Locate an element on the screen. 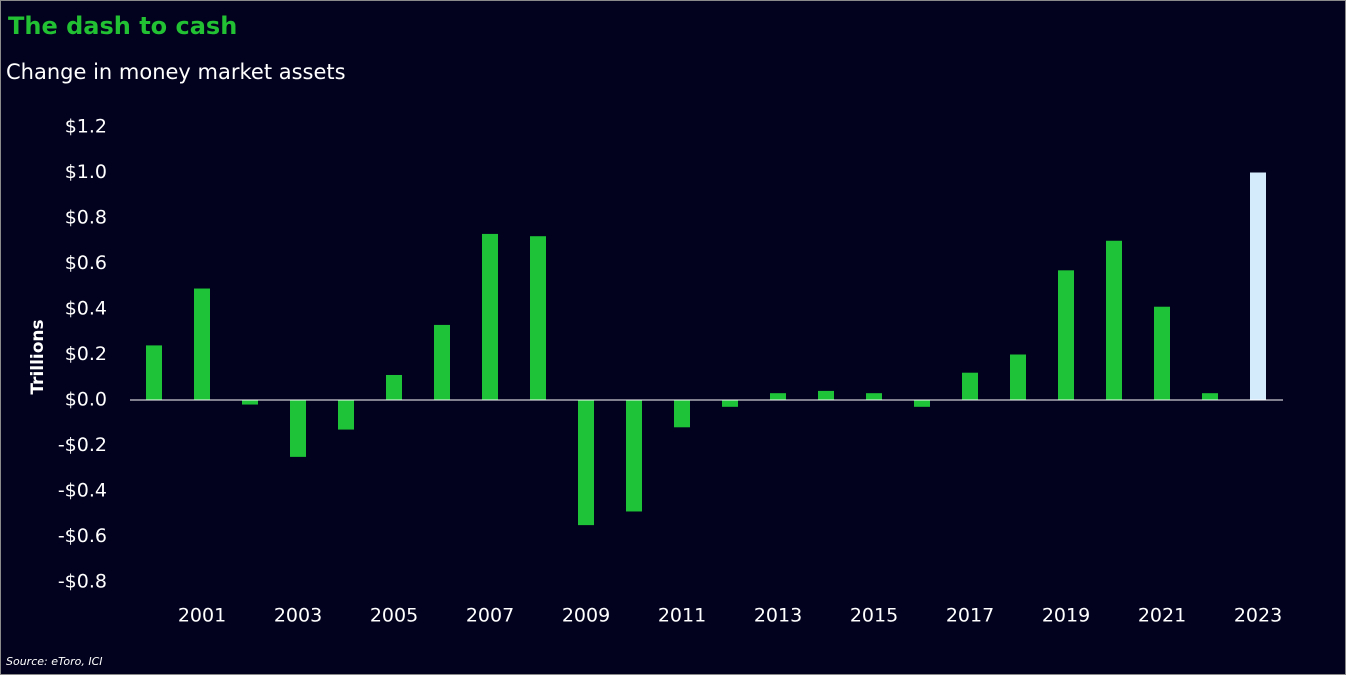 The image size is (1346, 675). x-tick-label: 2021 is located at coordinates (1162, 616).